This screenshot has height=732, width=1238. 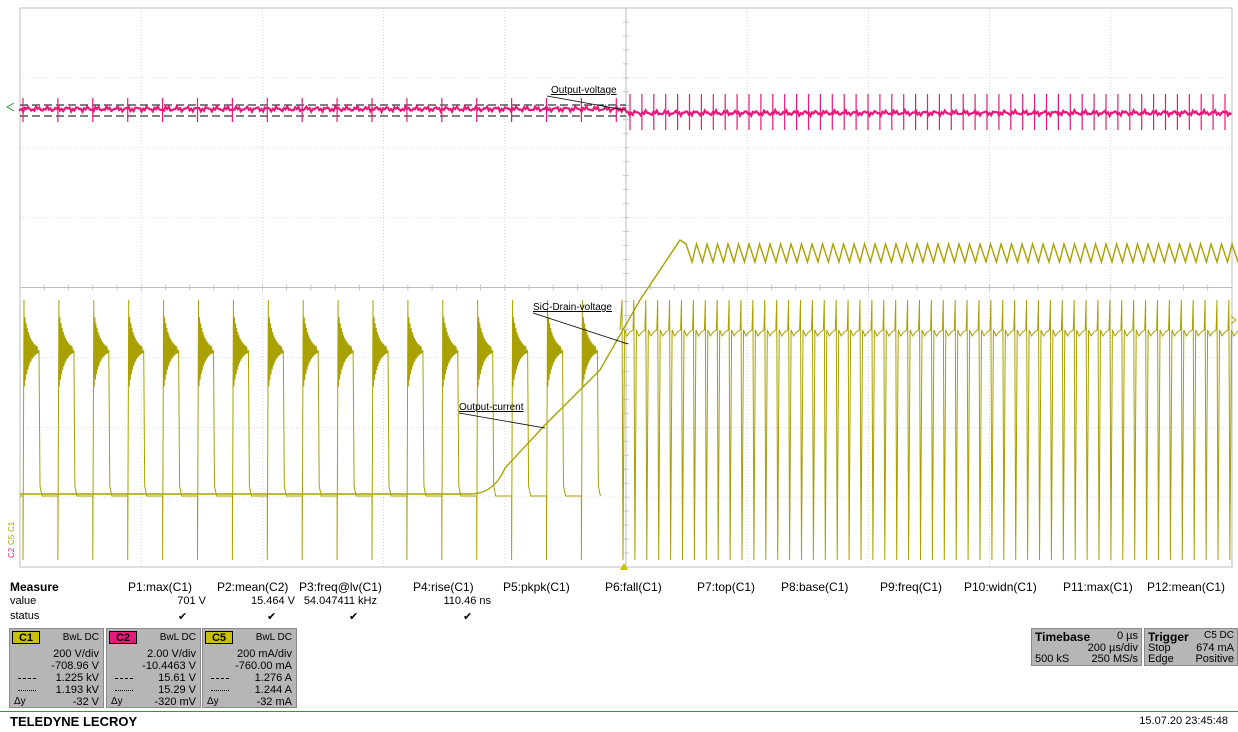 What do you see at coordinates (1052, 659) in the screenshot?
I see `timebase-samples: 500 kS` at bounding box center [1052, 659].